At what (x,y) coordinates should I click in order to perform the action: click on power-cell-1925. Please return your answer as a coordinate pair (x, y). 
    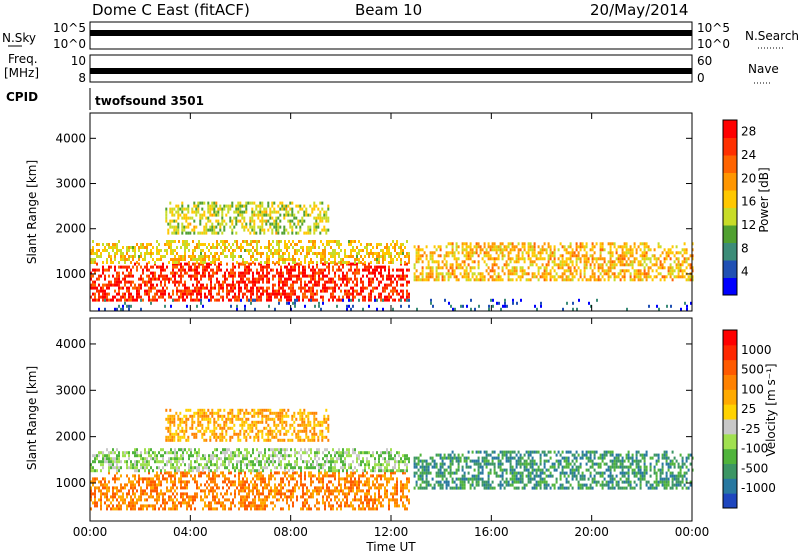
    Looking at the image, I should click on (216, 221).